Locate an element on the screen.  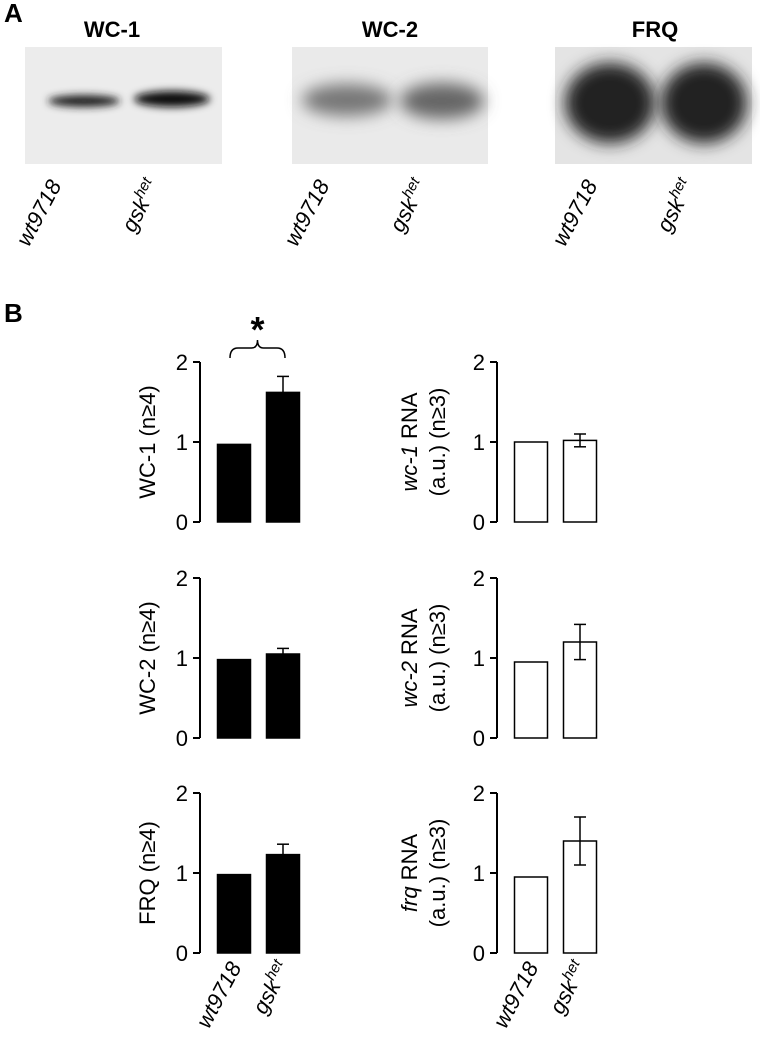
blot-title: WC-1 is located at coordinates (112, 29).